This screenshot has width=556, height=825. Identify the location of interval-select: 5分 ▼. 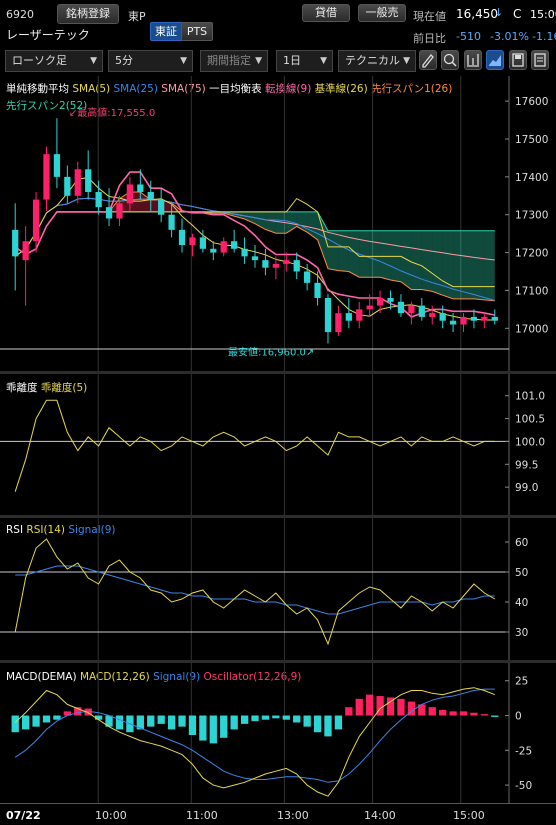
(150, 61).